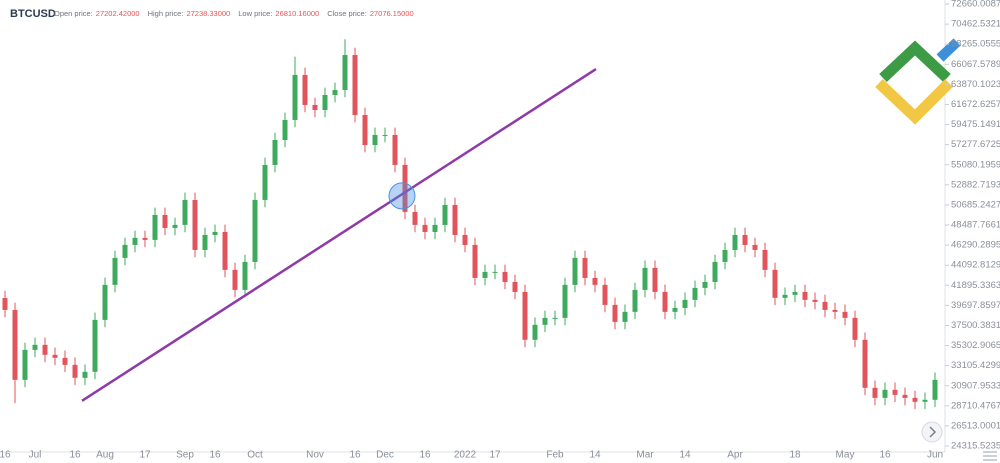 The image size is (1000, 463). I want to click on x-tick-label: Sep, so click(185, 455).